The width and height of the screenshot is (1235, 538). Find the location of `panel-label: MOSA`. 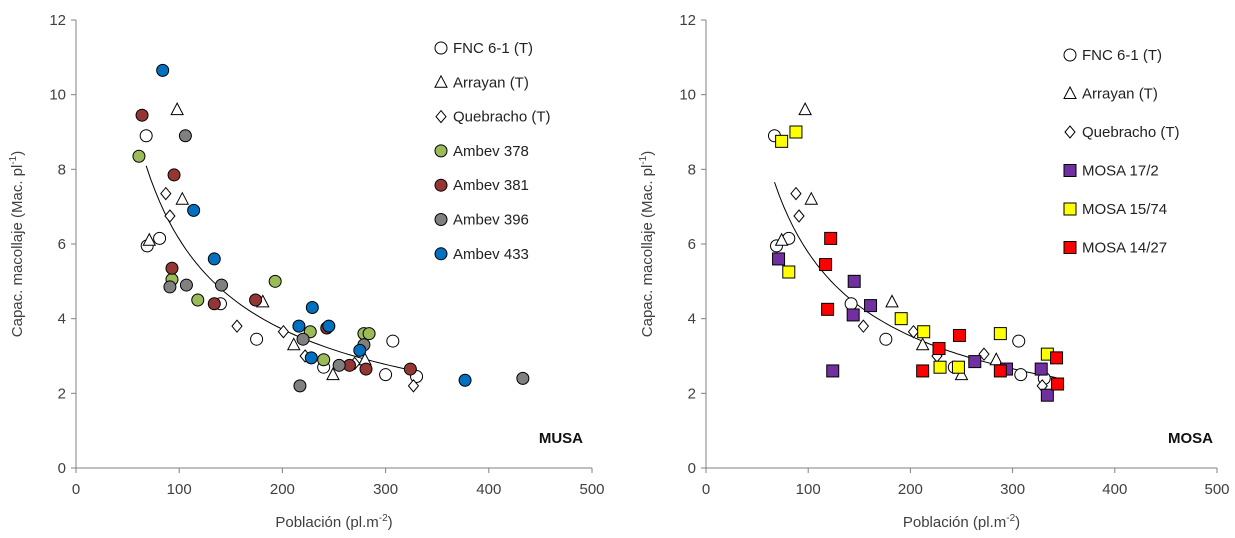

panel-label: MOSA is located at coordinates (1190, 438).